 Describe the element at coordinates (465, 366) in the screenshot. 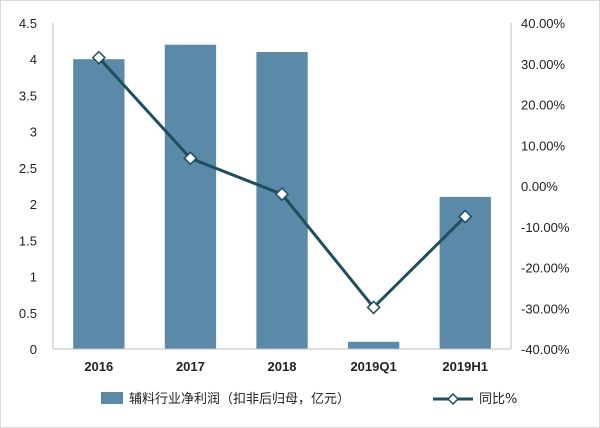

I see `x-tick-label: 2019H1` at that location.